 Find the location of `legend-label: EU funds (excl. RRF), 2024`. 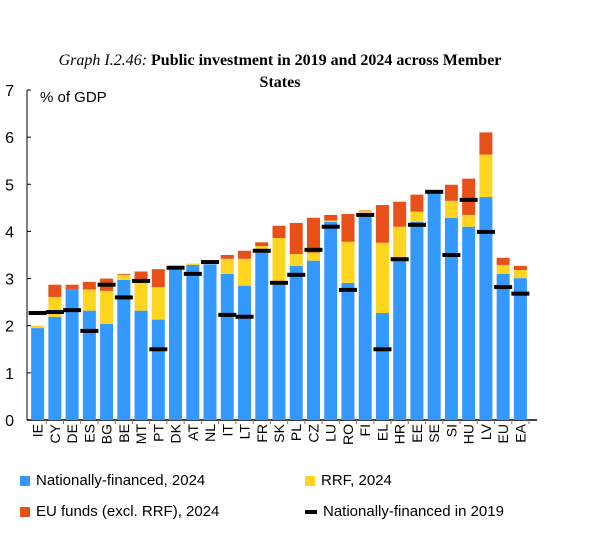

legend-label: EU funds (excl. RRF), 2024 is located at coordinates (128, 511).